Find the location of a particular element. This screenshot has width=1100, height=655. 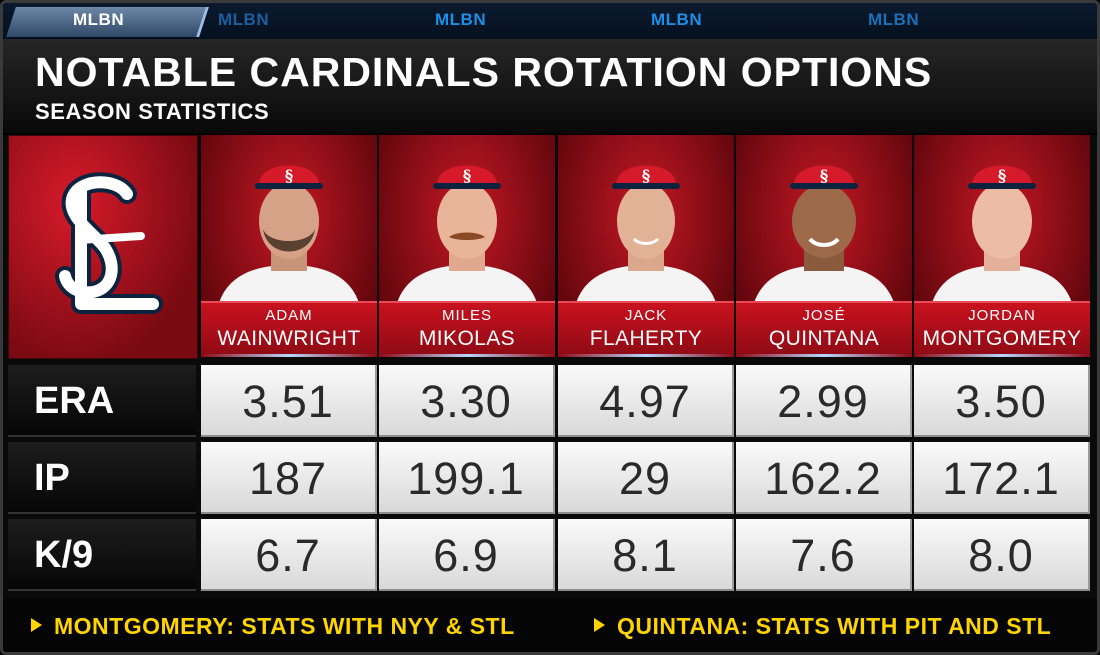

player-name-bar: ADAM WAINWRIGHT is located at coordinates (289, 329).